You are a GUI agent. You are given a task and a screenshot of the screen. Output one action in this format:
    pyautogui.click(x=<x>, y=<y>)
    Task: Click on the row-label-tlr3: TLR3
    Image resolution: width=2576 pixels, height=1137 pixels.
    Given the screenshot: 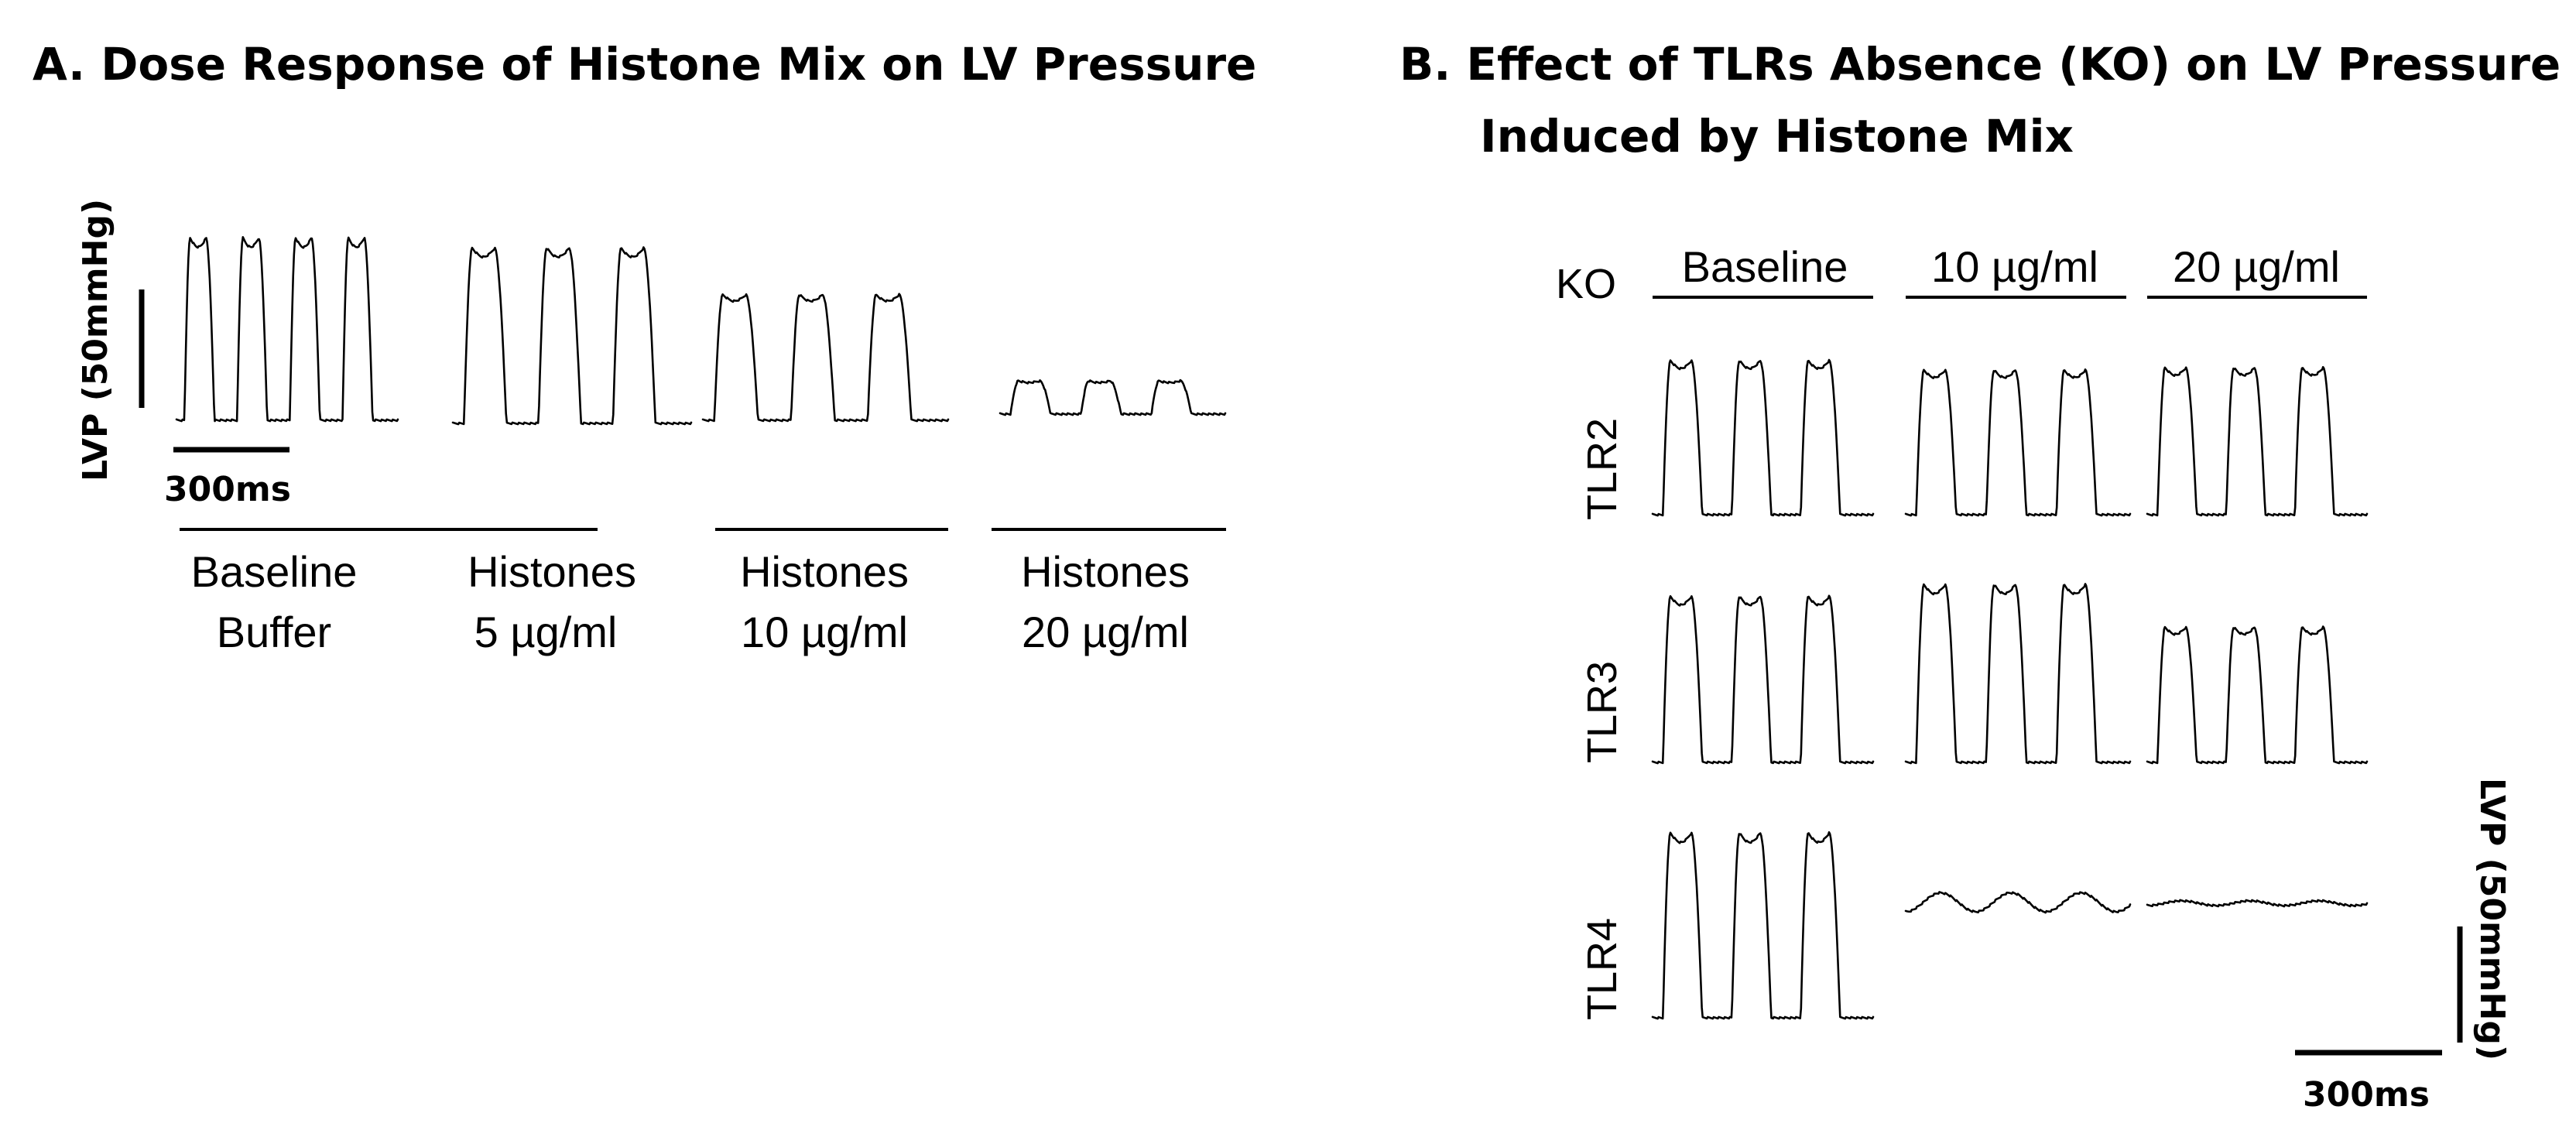 What is the action you would take?
    pyautogui.click(x=1602, y=712)
    